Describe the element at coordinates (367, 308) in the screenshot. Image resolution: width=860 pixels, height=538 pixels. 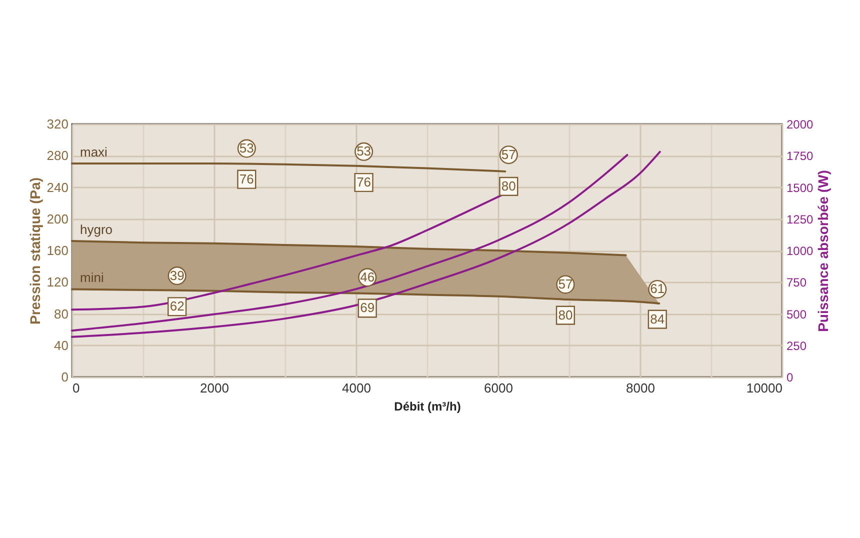
I see `annotation: 69` at that location.